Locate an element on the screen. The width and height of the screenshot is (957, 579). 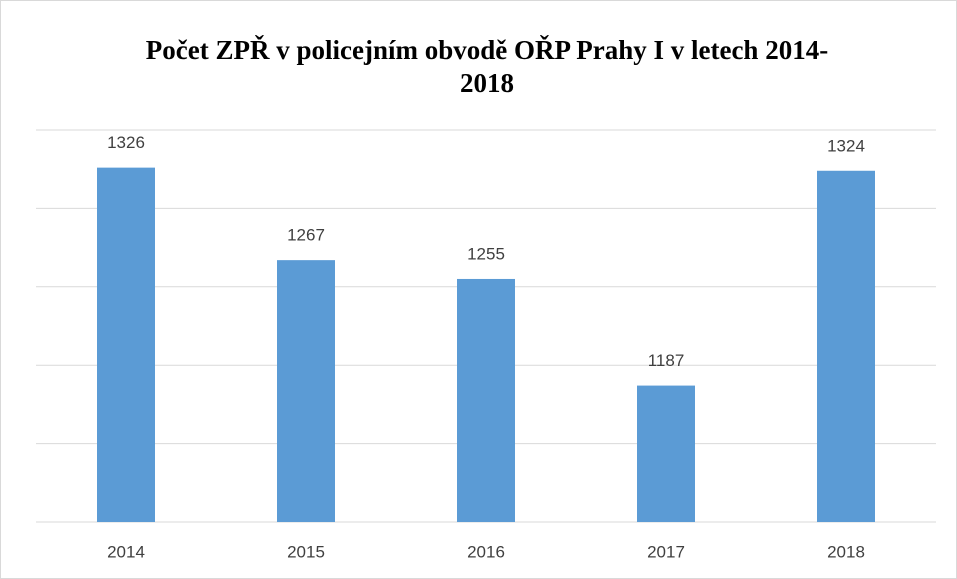
x-tick-label: 2014 is located at coordinates (126, 551).